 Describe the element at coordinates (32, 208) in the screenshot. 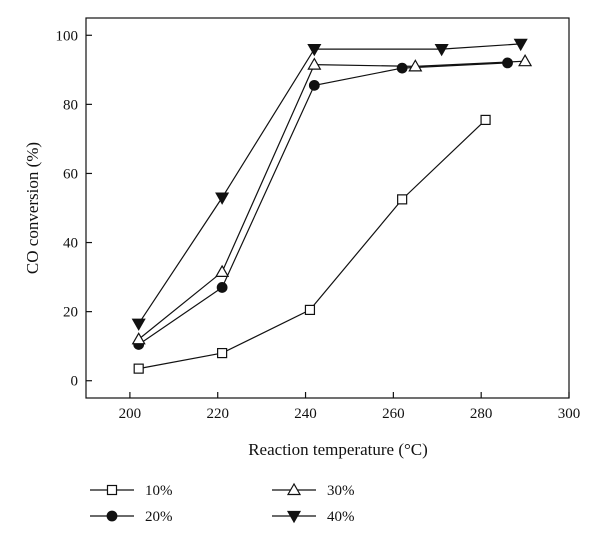

I see `y-axis-title: CO conversion (%)` at that location.